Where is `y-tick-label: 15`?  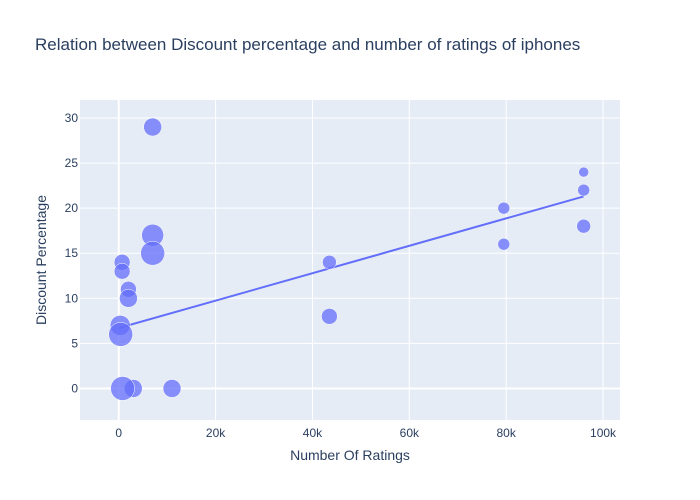
y-tick-label: 15 is located at coordinates (72, 253).